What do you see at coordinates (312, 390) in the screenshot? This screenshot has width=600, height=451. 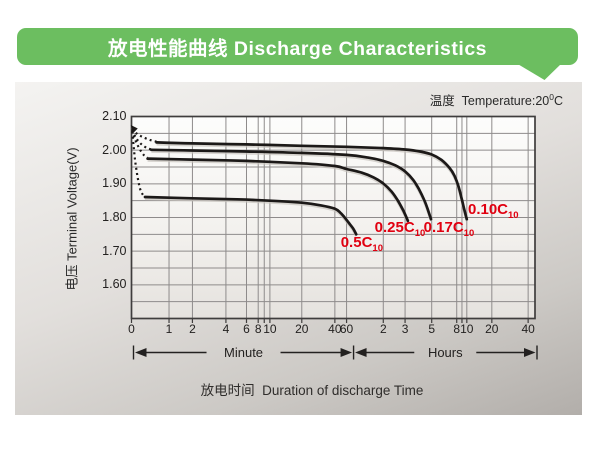 I see `x-axis-title: 放电时间 Duration of discharge Time` at bounding box center [312, 390].